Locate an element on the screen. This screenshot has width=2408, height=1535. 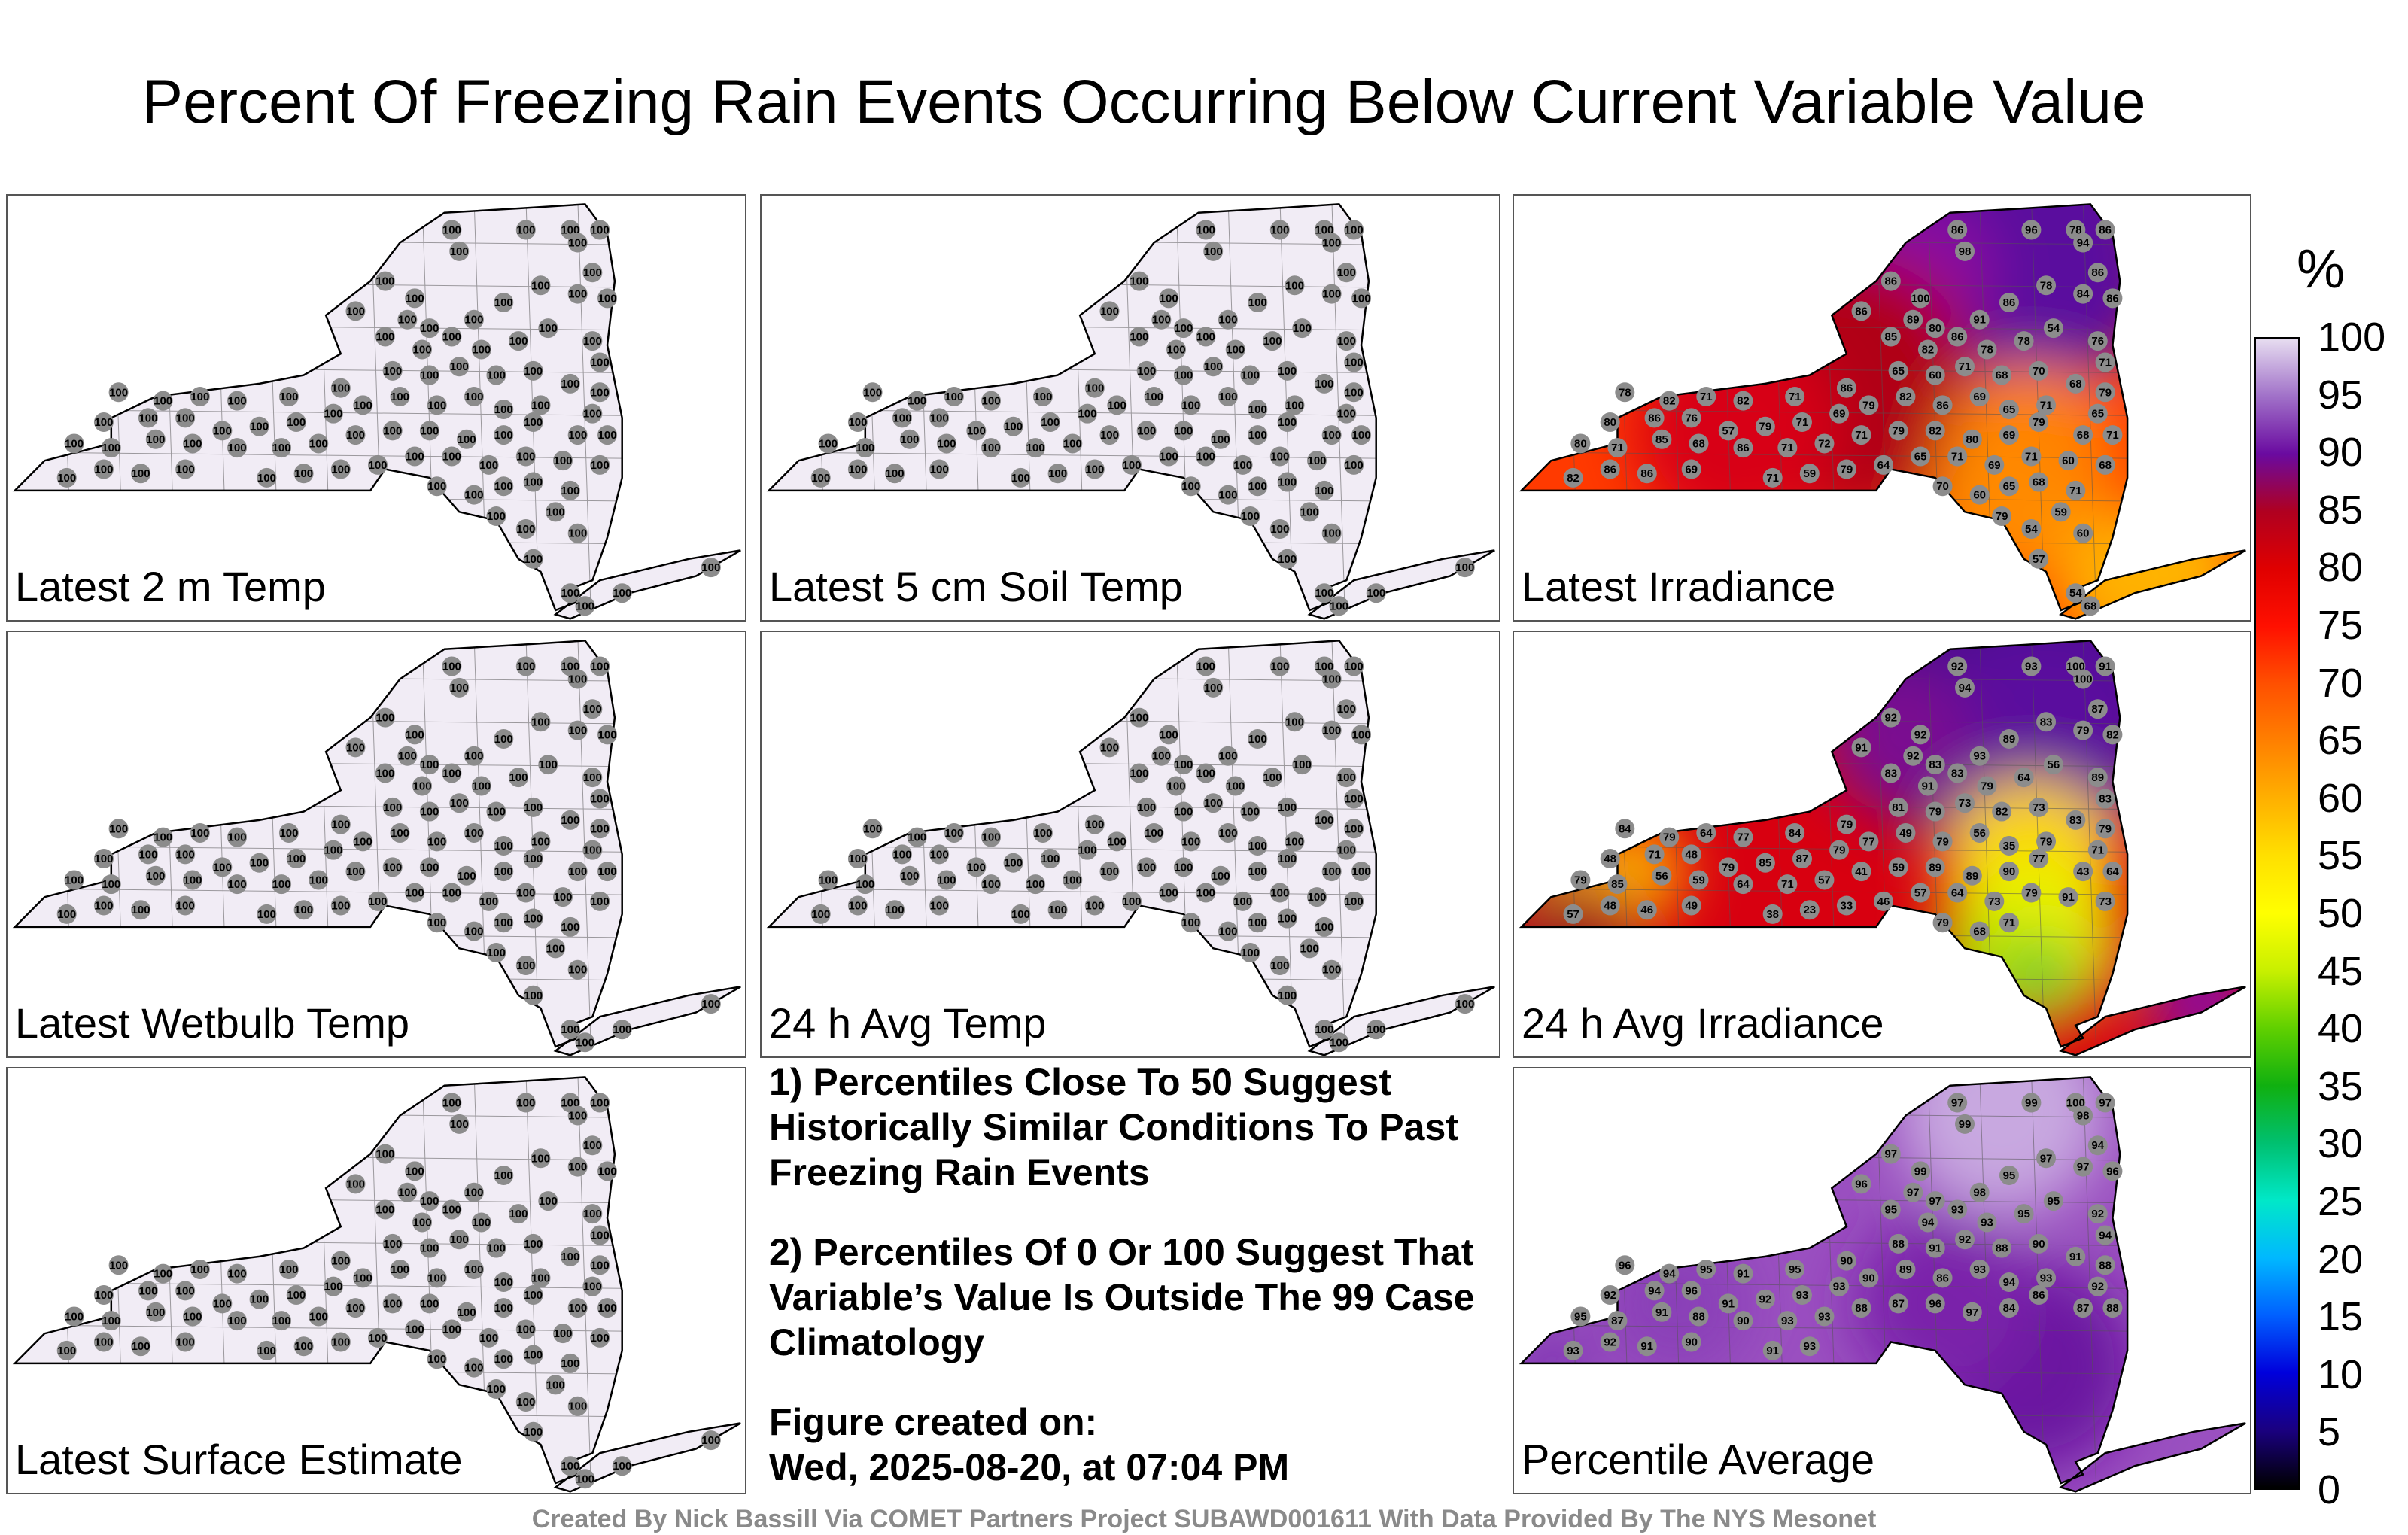
station-value: 91 is located at coordinates (2068, 897).